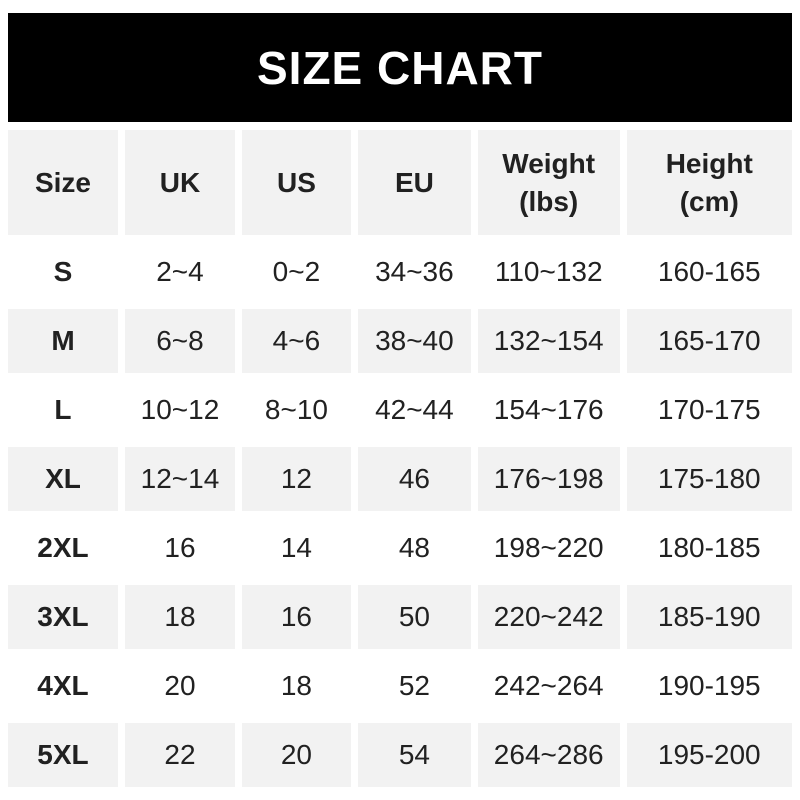  What do you see at coordinates (414, 341) in the screenshot?
I see `cell-eu: 38~40` at bounding box center [414, 341].